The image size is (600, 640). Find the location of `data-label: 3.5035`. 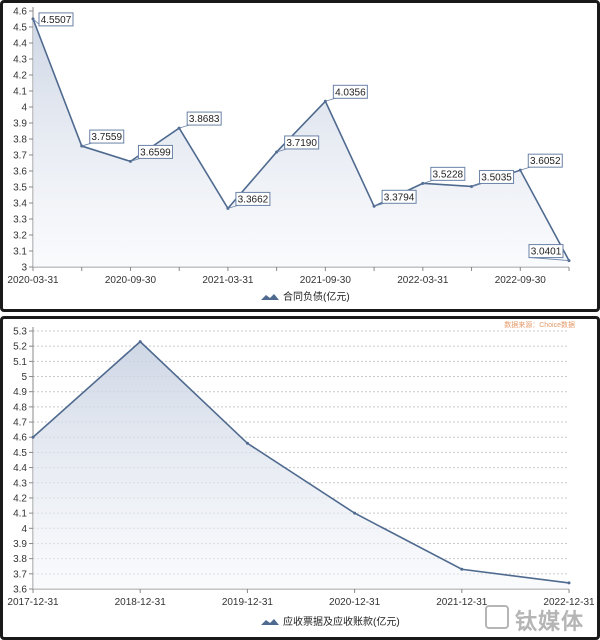

data-label: 3.5035 is located at coordinates (496, 177).